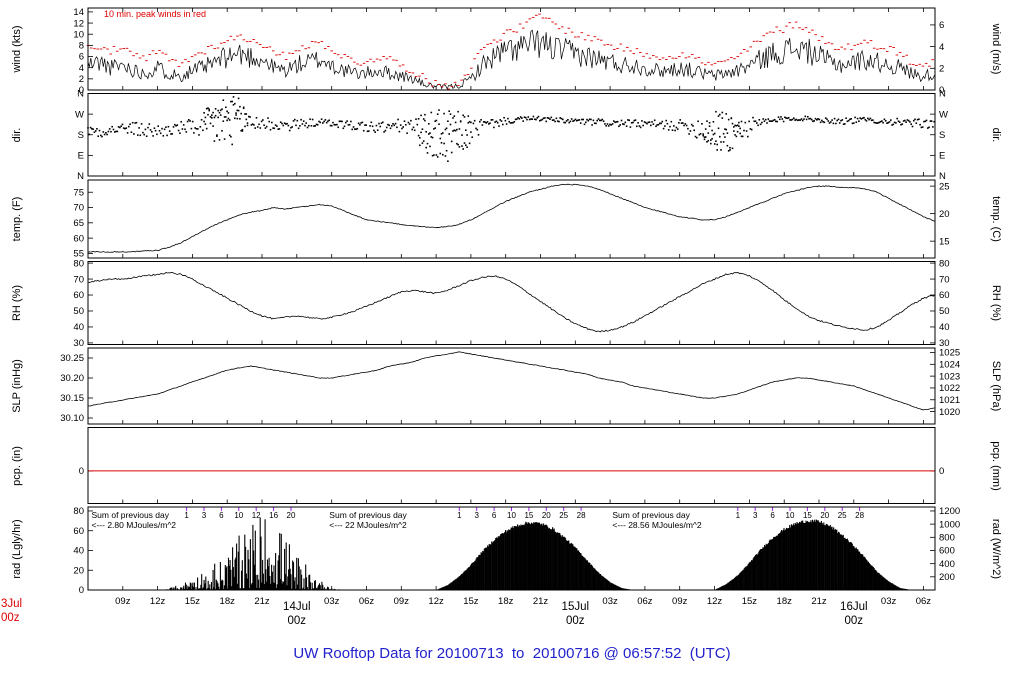 The image size is (1024, 700). I want to click on svg-text: 80, so click(78, 511).